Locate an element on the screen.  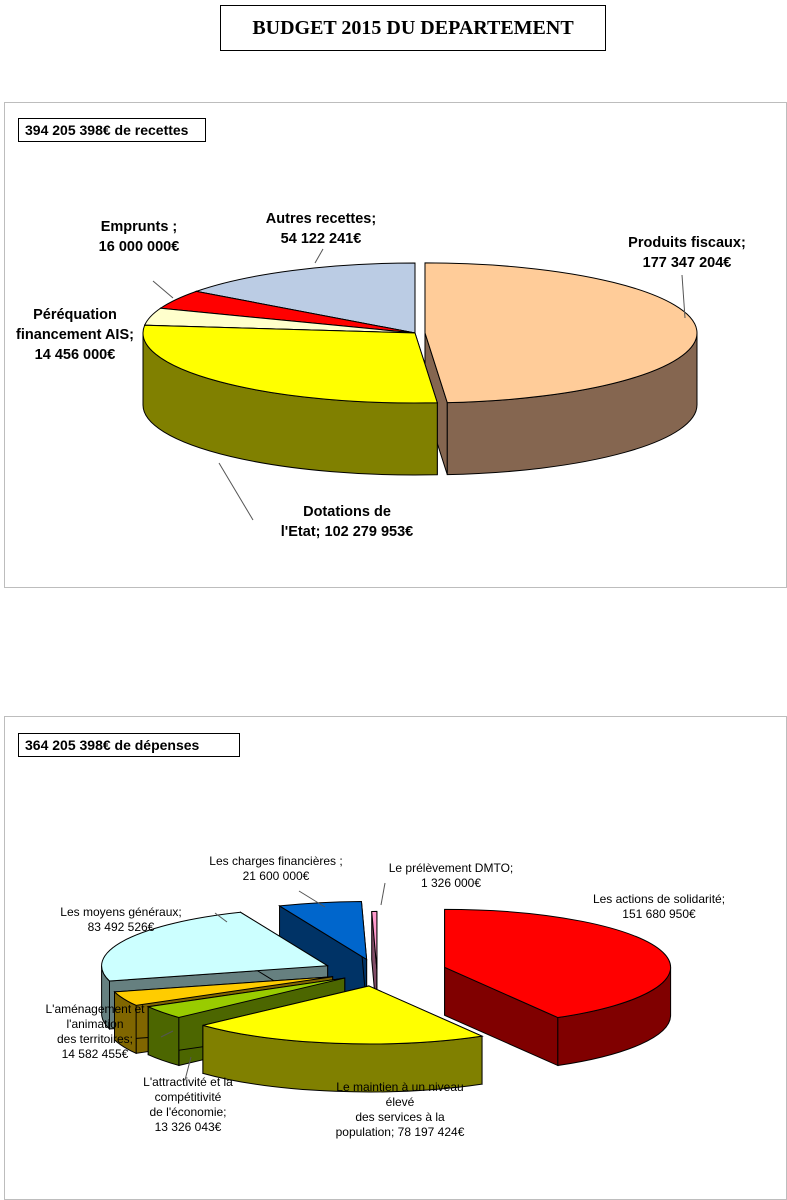
slice-label-1-6: Le prélèvement DMTO; 1 326 000€ is located at coordinates (451, 875).